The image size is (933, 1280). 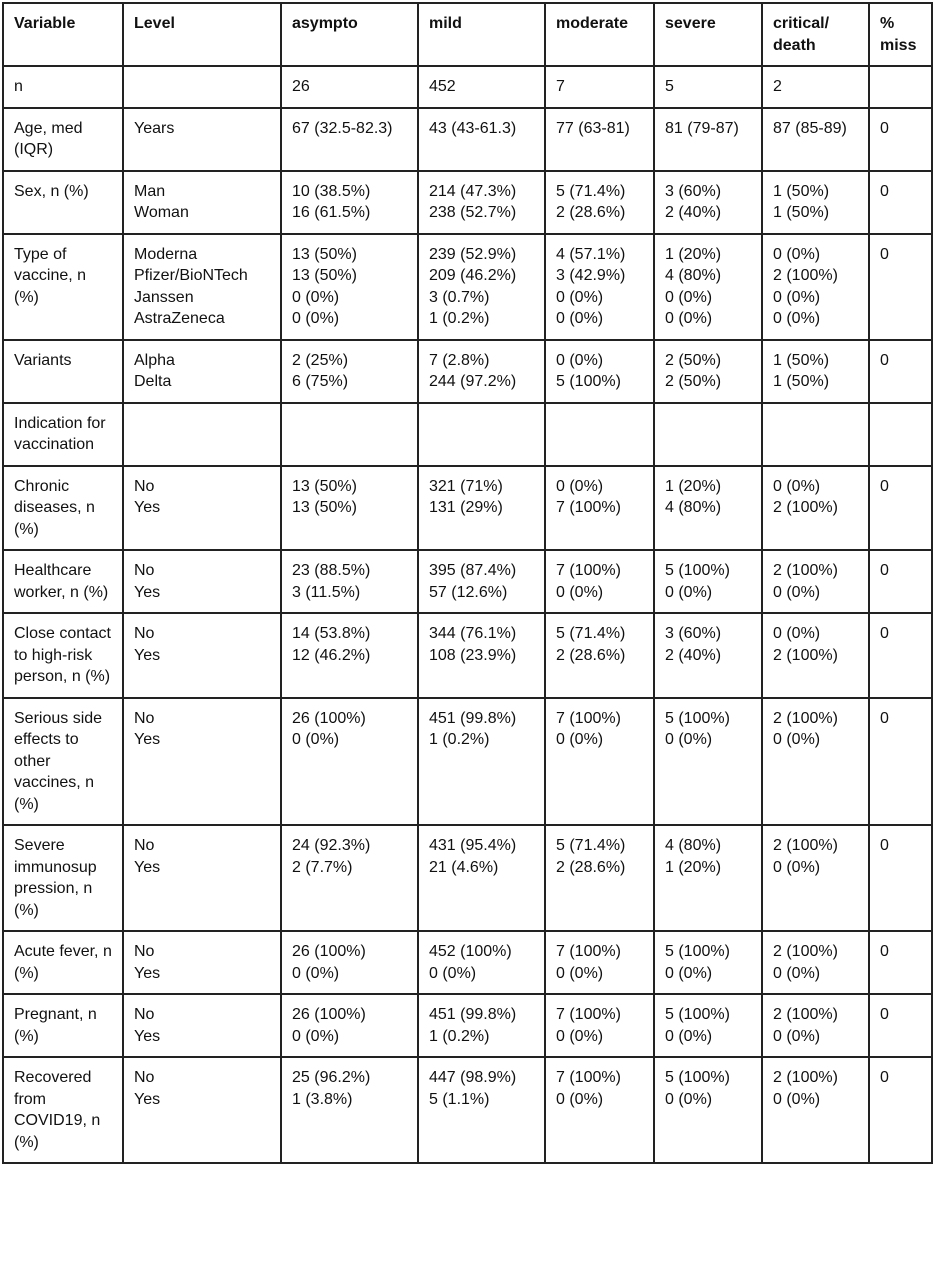 What do you see at coordinates (481, 87) in the screenshot?
I see `mild-cell: 452` at bounding box center [481, 87].